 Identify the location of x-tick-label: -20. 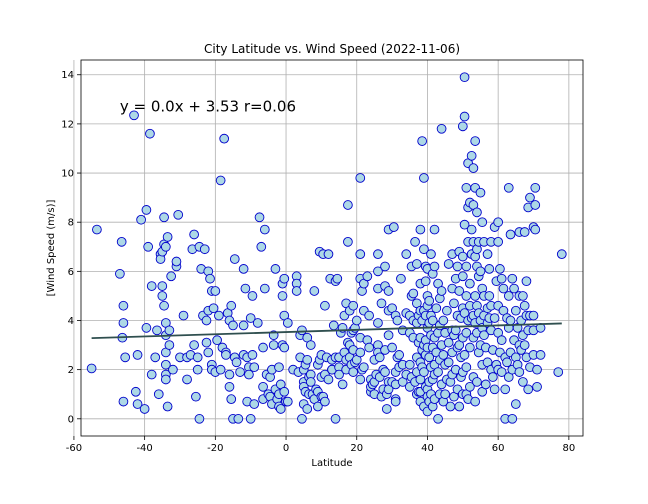
(215, 448).